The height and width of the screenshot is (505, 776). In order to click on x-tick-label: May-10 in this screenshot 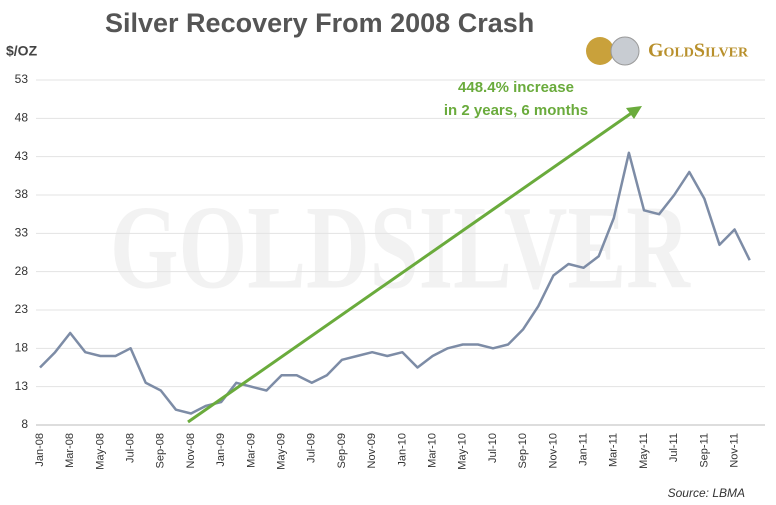, I will do `click(463, 451)`.